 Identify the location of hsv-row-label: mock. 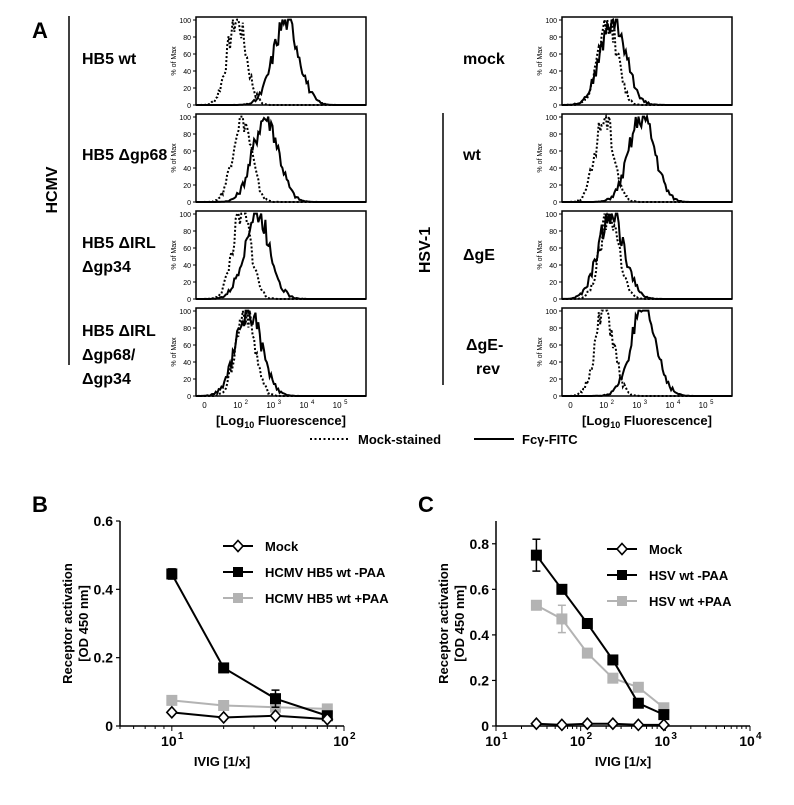
(484, 59).